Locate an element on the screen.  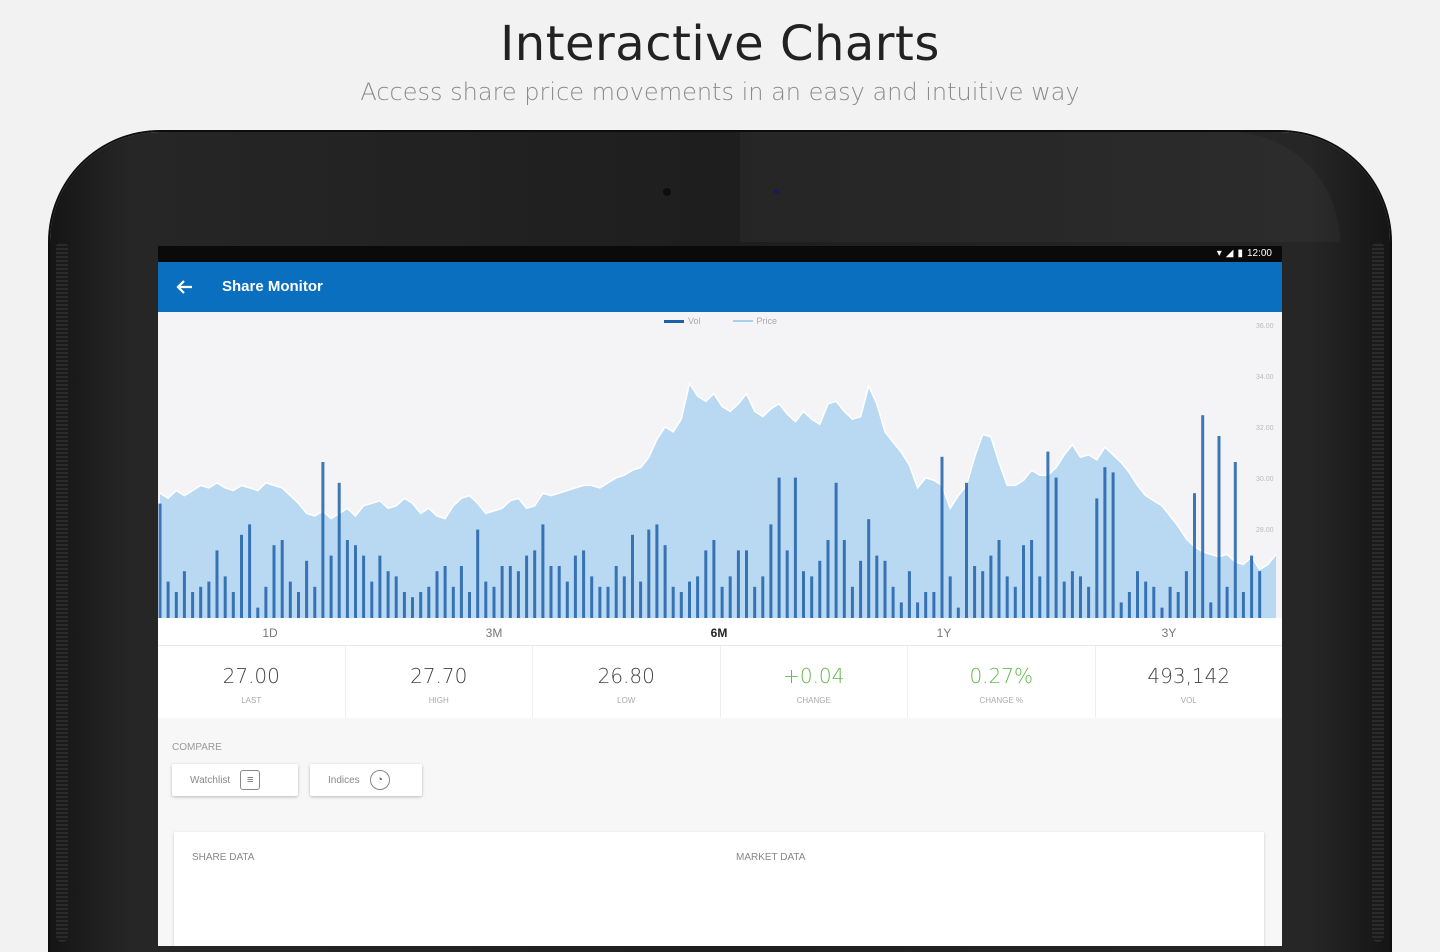
right-speaker-grille is located at coordinates (1378, 592).